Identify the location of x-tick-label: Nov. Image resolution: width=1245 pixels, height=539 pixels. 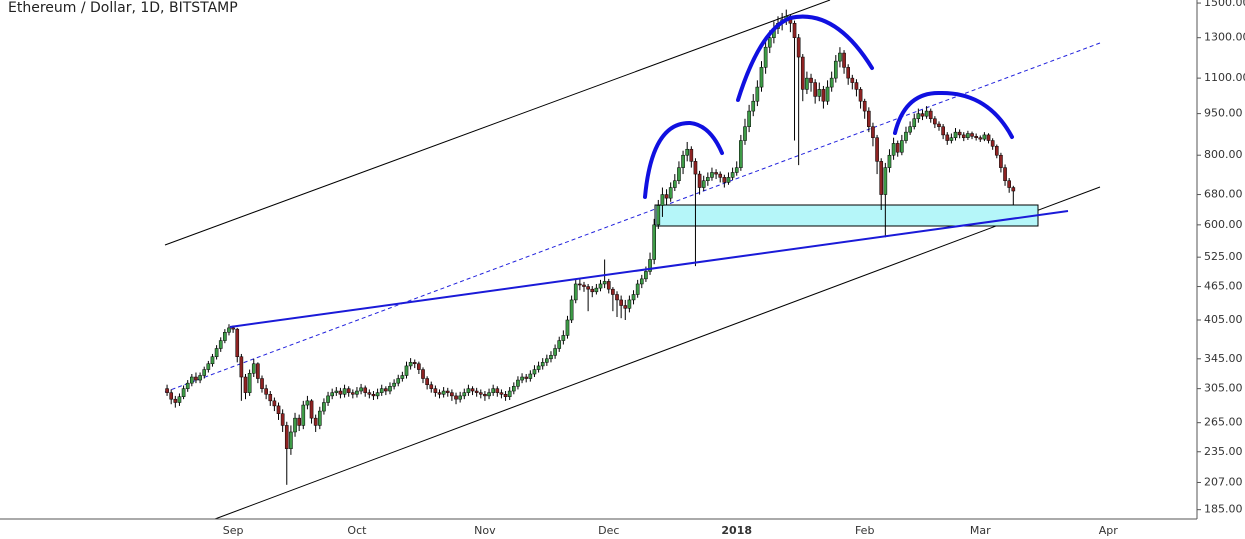
(485, 530).